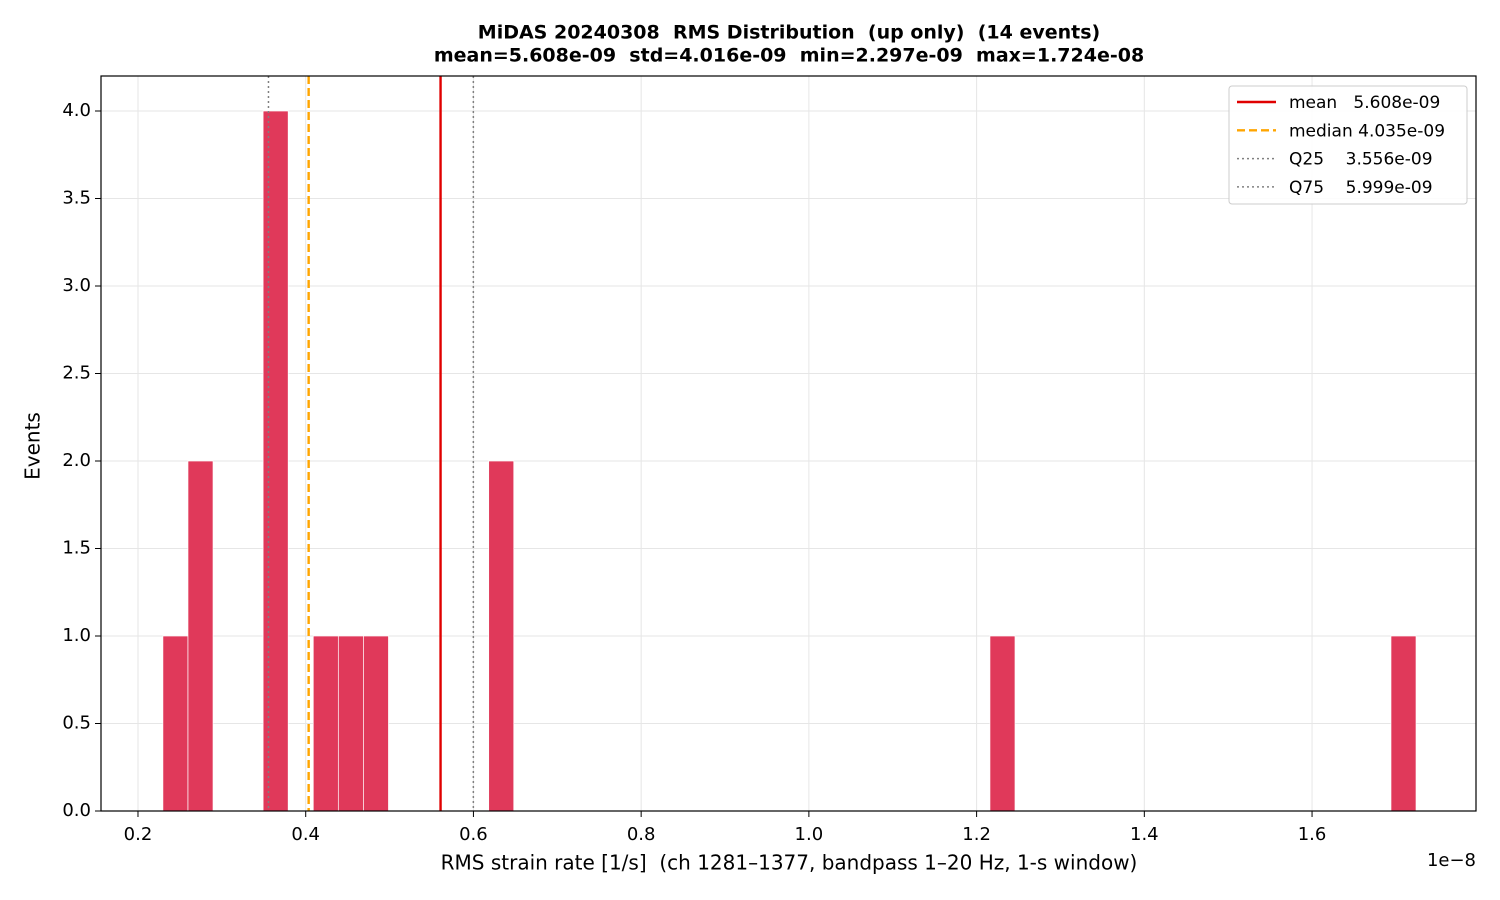 The height and width of the screenshot is (900, 1500). Describe the element at coordinates (809, 834) in the screenshot. I see `x-tick-label: 1.0` at that location.